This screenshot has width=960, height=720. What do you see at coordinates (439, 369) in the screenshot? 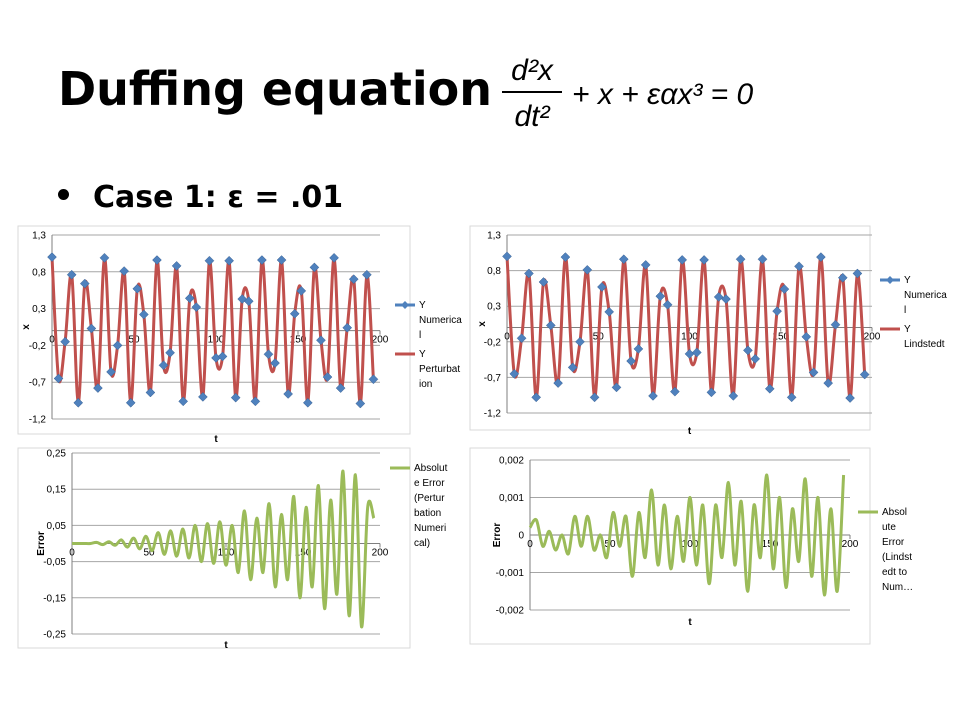
I see `legend-label: Perturbat` at bounding box center [439, 369].